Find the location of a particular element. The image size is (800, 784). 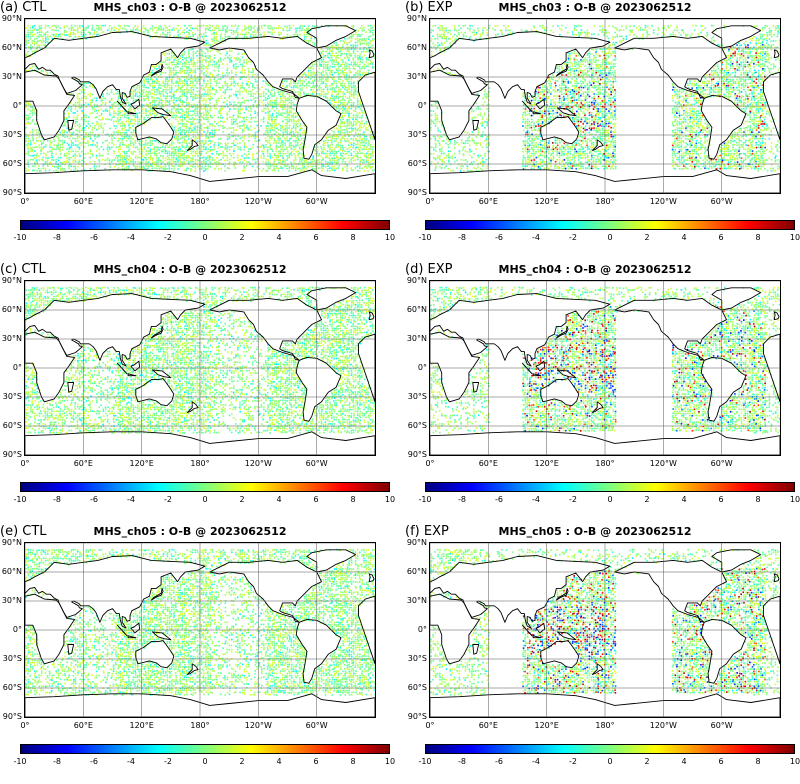

gridlines is located at coordinates (605, 106).